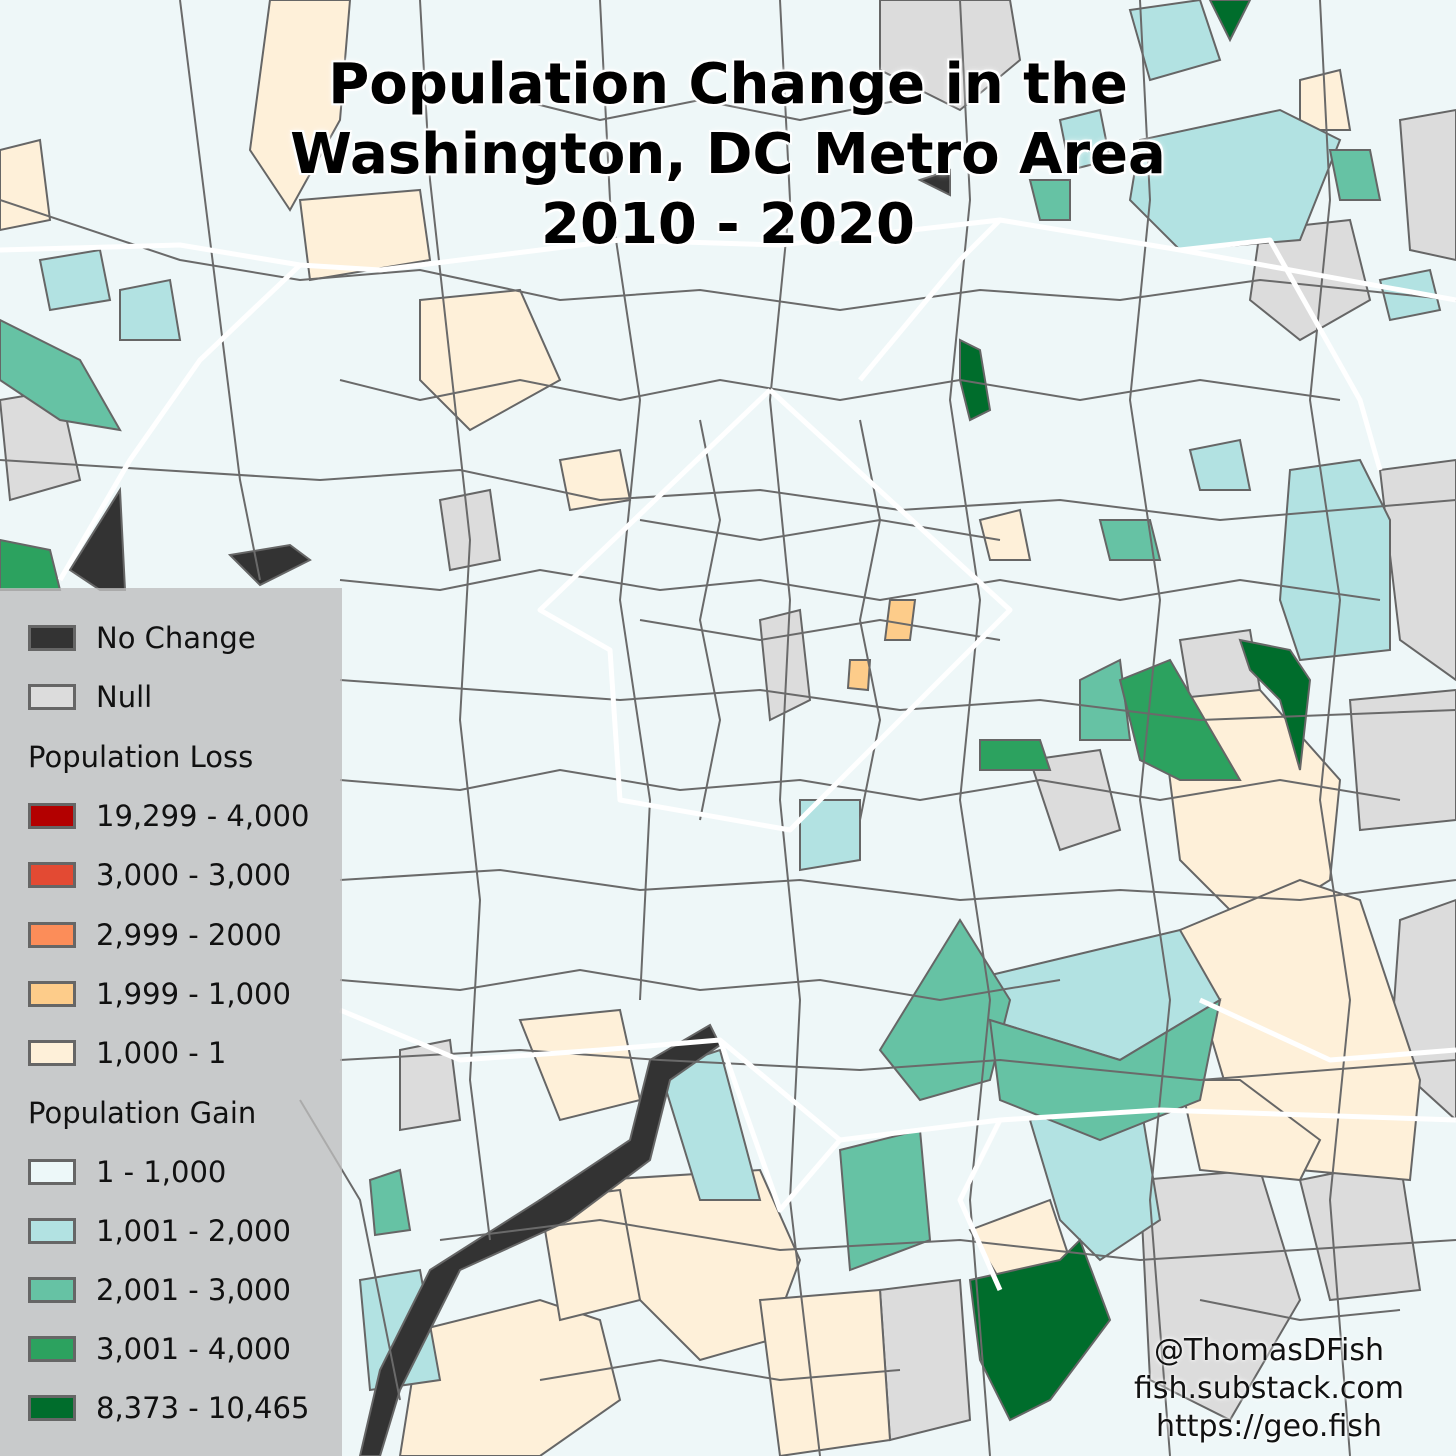 The height and width of the screenshot is (1456, 1456). What do you see at coordinates (193, 875) in the screenshot?
I see `legend-label: 3,000 - 3,000` at bounding box center [193, 875].